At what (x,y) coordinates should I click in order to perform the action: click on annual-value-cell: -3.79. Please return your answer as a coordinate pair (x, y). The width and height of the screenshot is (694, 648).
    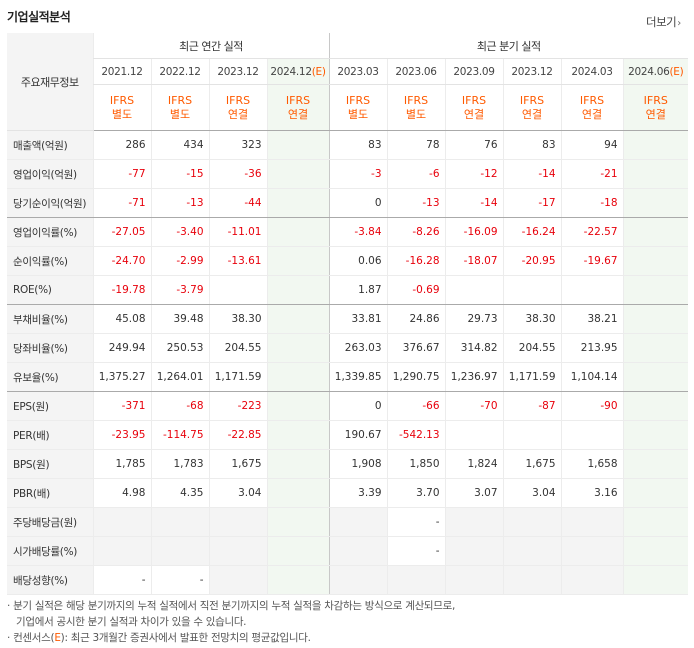
    Looking at the image, I should click on (179, 290).